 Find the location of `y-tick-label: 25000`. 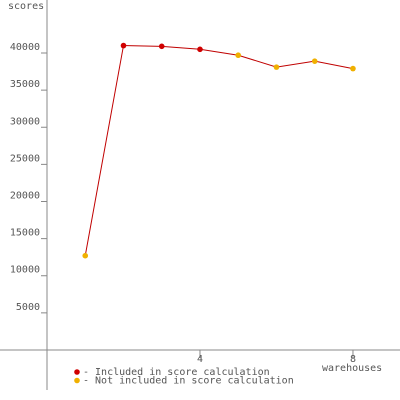

y-tick-label: 25000 is located at coordinates (25, 158).